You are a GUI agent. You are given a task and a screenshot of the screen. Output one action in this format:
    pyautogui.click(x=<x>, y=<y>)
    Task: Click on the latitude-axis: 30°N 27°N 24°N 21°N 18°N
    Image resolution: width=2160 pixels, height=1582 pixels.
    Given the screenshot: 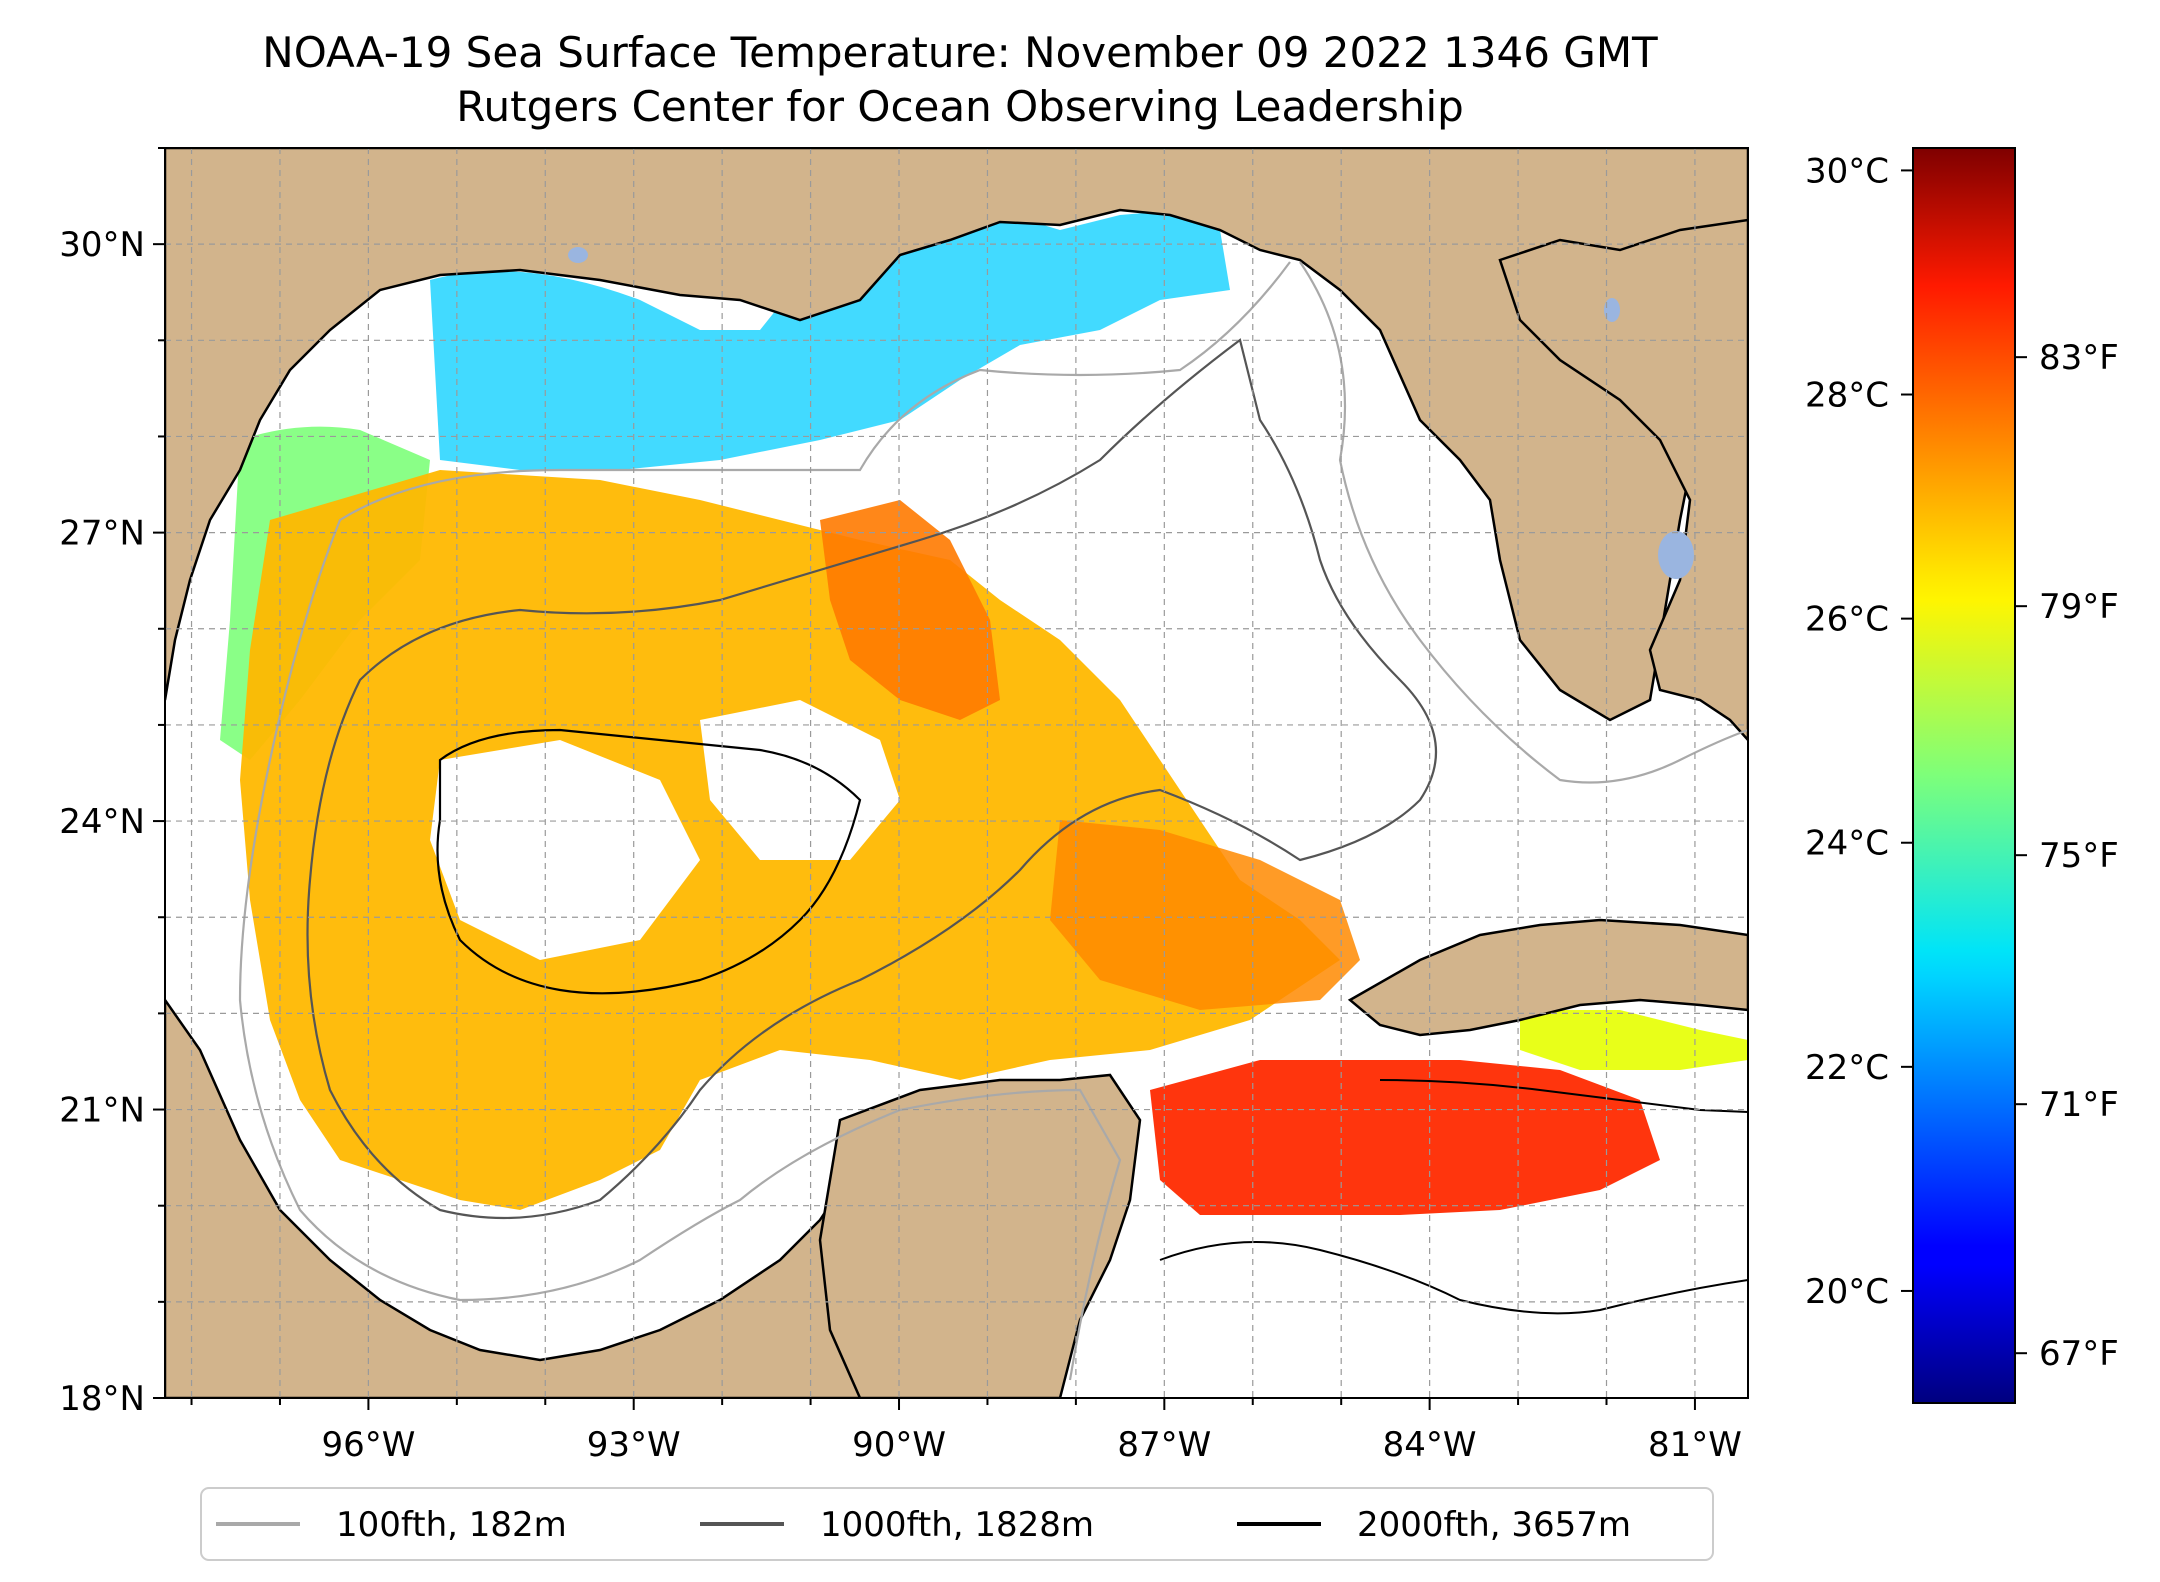 What is the action you would take?
    pyautogui.click(x=112, y=783)
    